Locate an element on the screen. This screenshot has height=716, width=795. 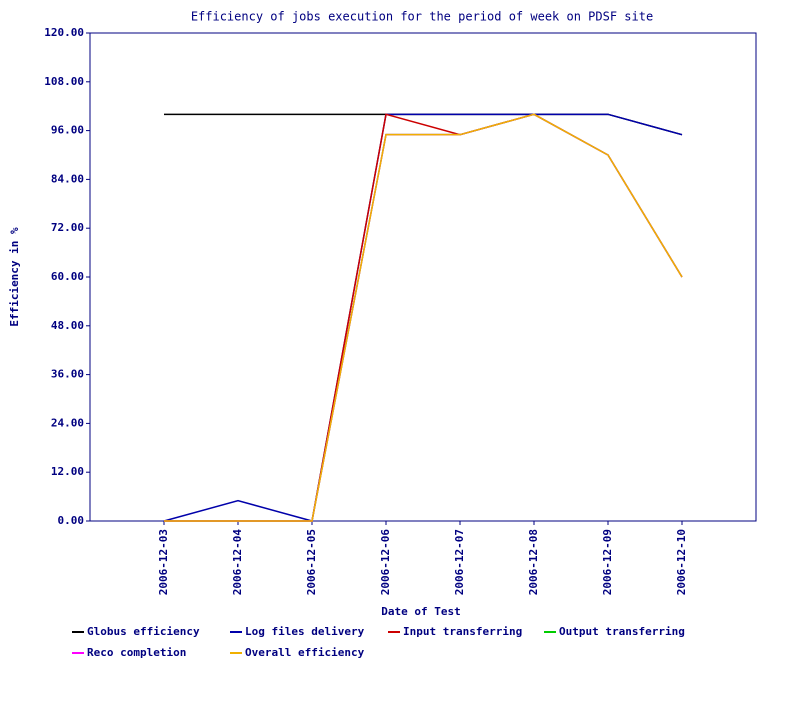
legend-label: Input transferring is located at coordinates (462, 631).